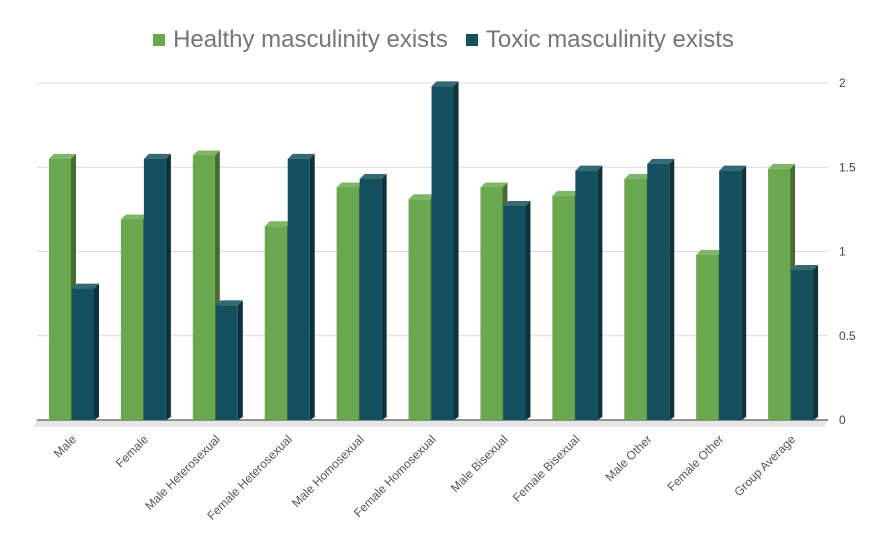  I want to click on legend-item-toxic: Toxic masculinity exists, so click(599, 40).